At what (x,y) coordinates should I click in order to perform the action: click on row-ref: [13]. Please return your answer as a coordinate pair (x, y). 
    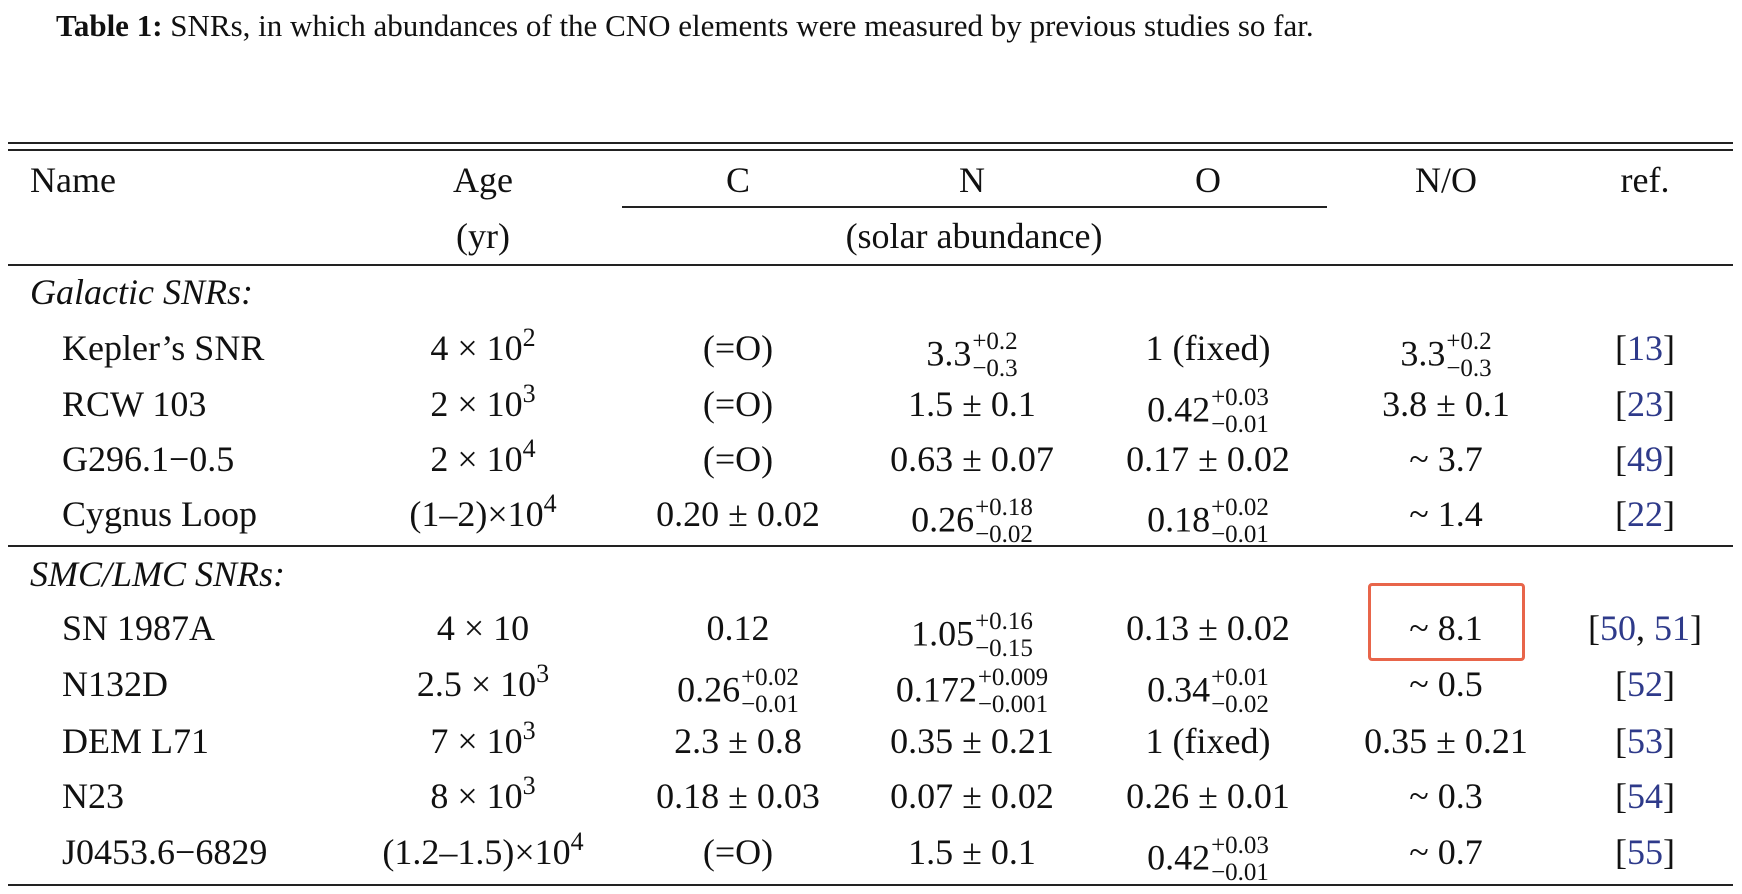
    Looking at the image, I should click on (1645, 348).